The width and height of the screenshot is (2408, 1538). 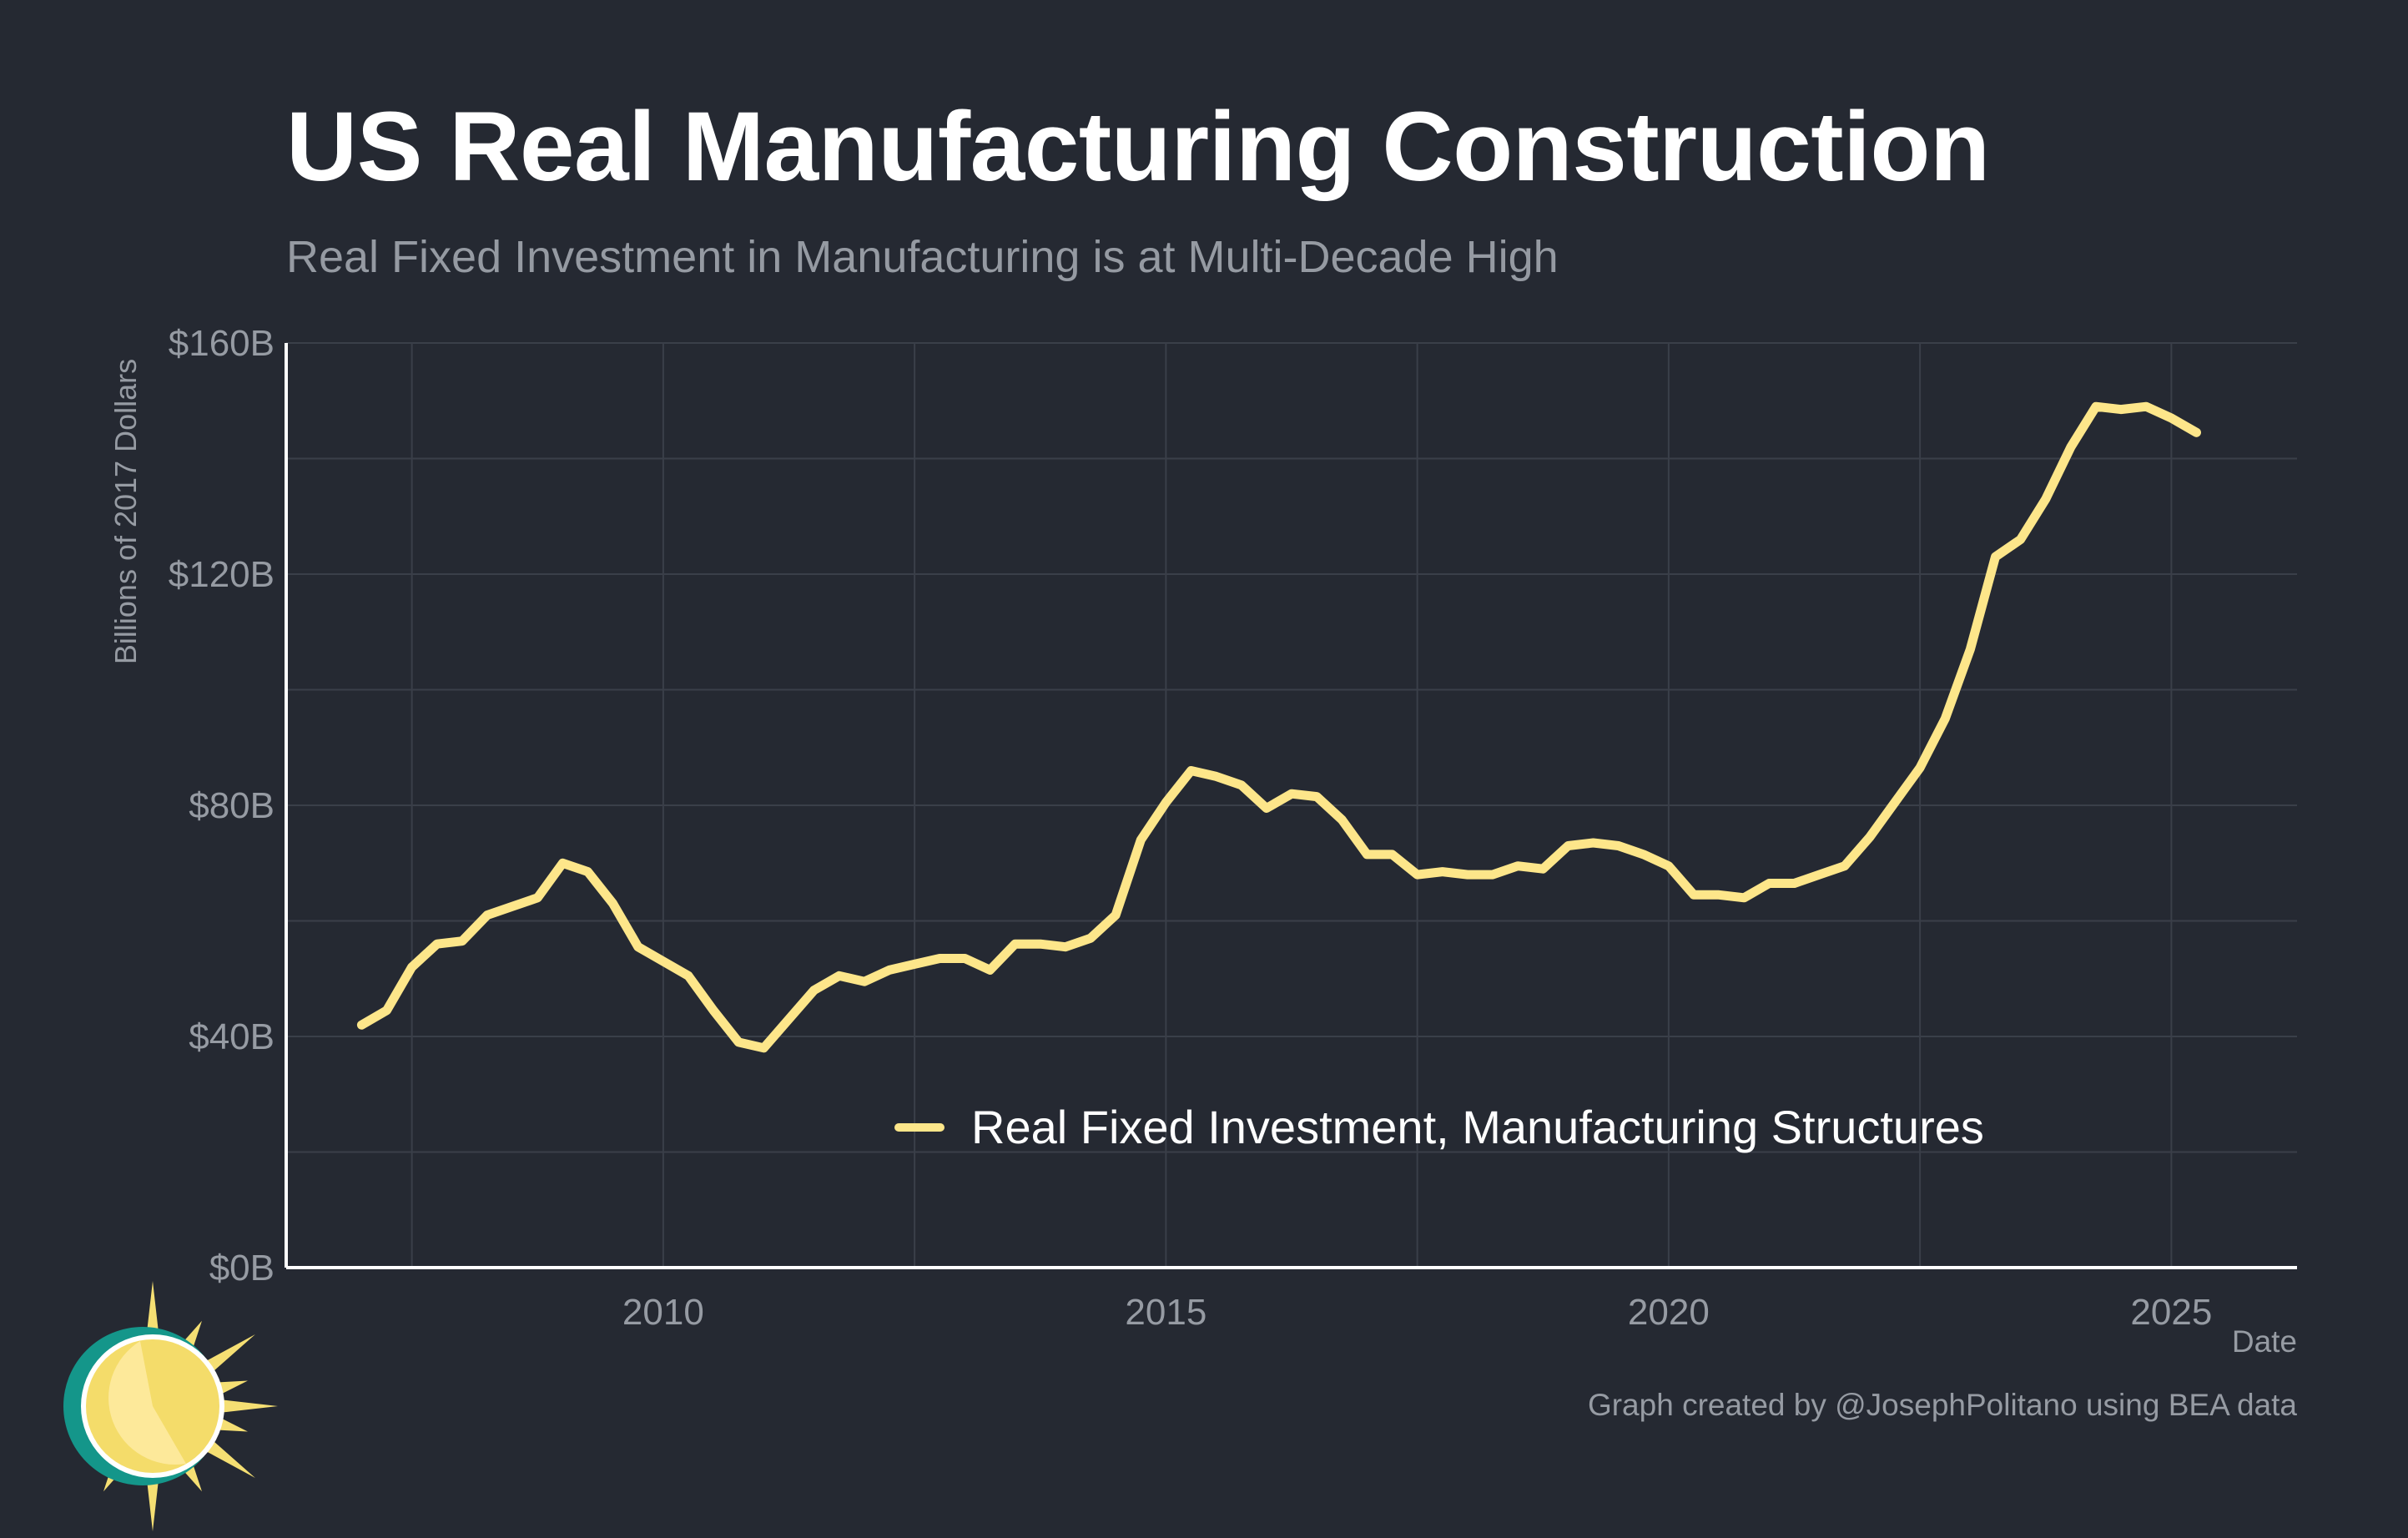 I want to click on x-tick-label: 2010, so click(x=663, y=1312).